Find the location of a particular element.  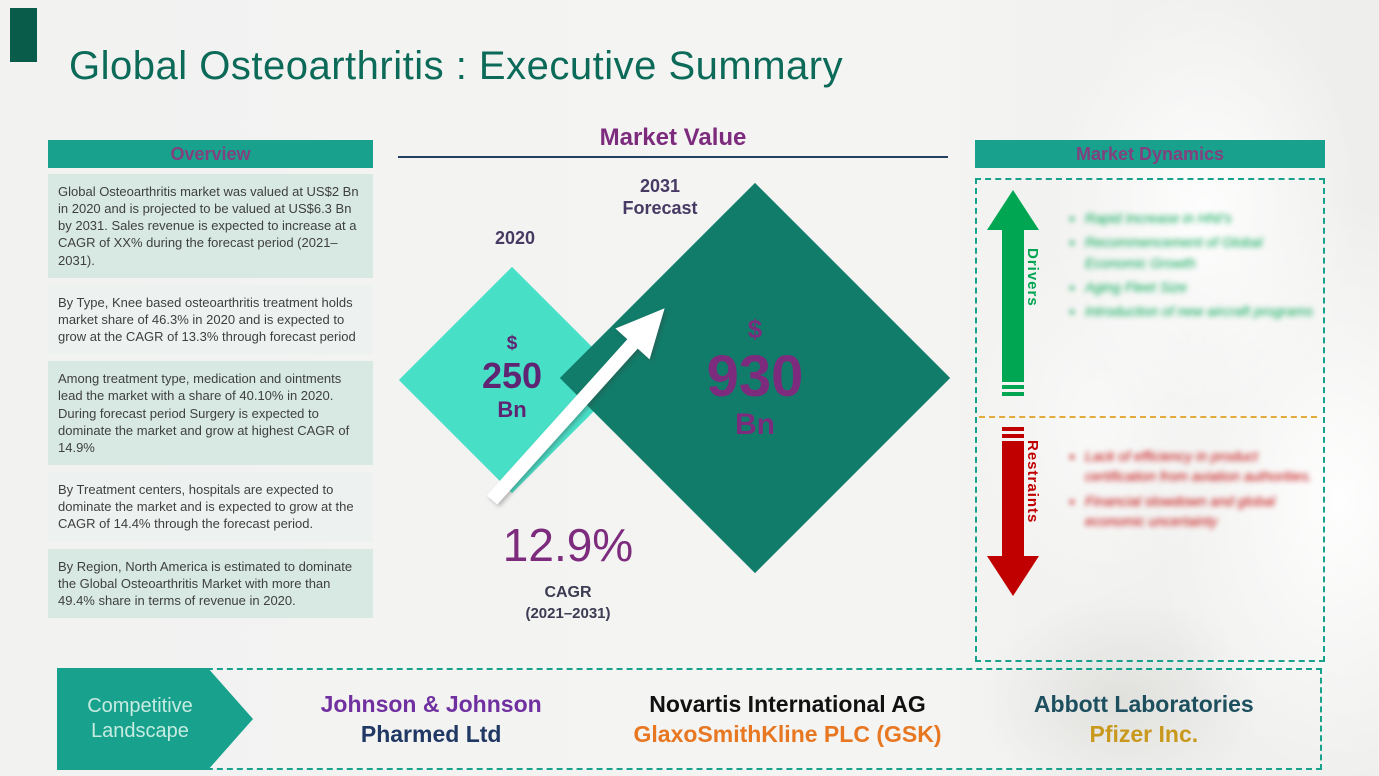

market-dynamics-header: Market Dynamics is located at coordinates (1150, 154).